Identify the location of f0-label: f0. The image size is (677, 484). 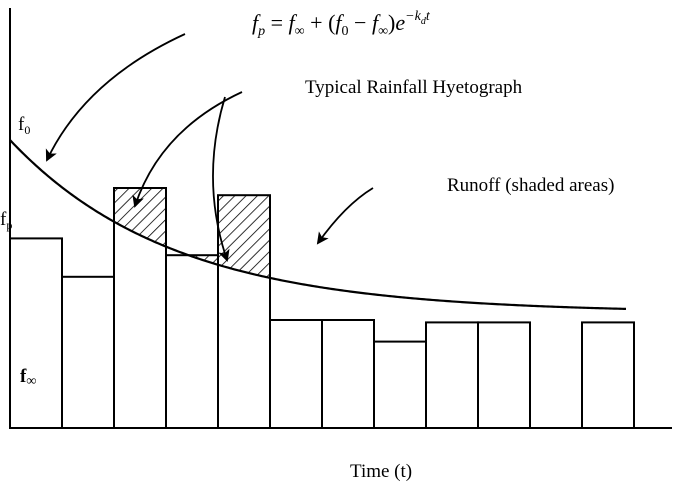
(24, 125).